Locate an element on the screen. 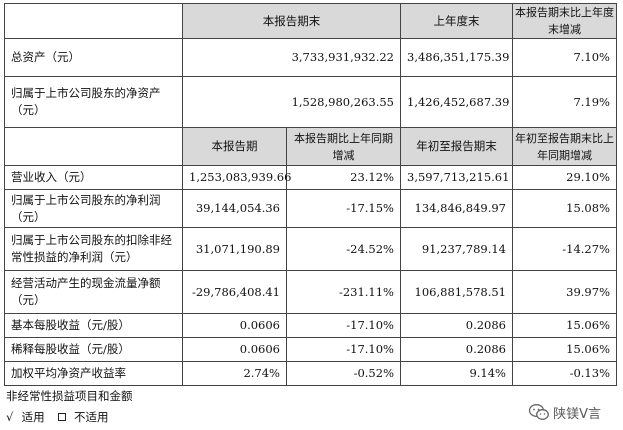 This screenshot has height=430, width=623. cell-value: 9.14% is located at coordinates (456, 373).